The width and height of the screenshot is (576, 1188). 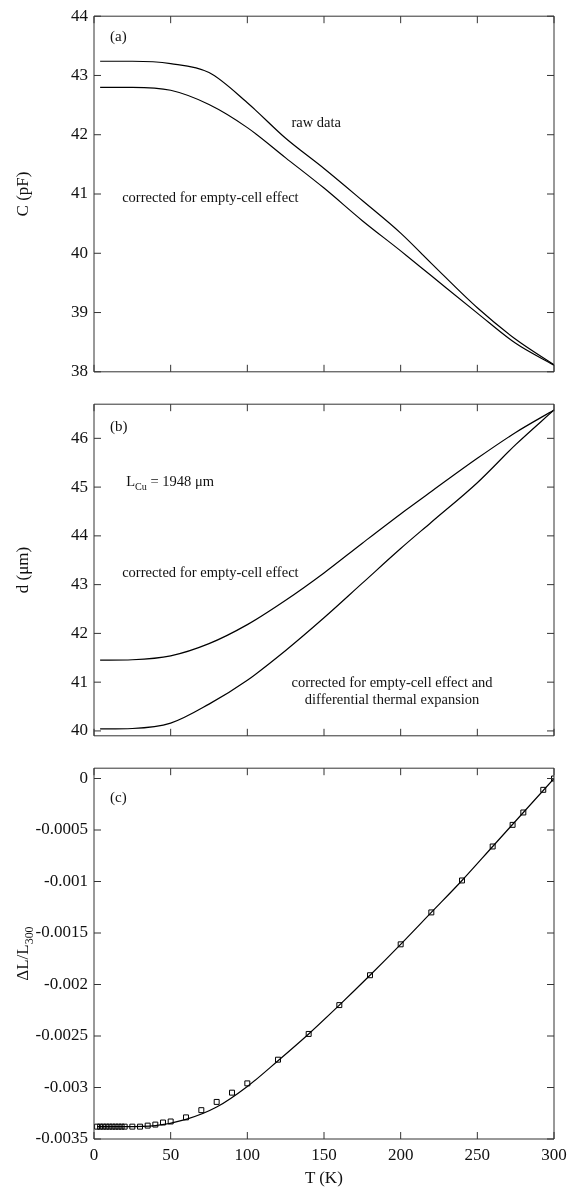 I want to click on y-tick-label: 38, so click(x=79, y=371).